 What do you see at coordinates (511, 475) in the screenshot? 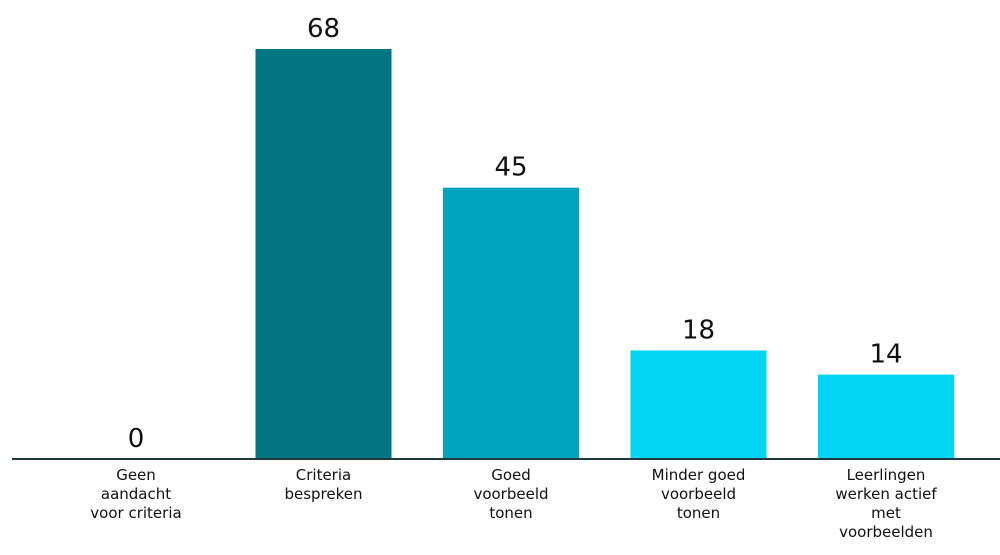
I see `category-label-line: Goed` at bounding box center [511, 475].